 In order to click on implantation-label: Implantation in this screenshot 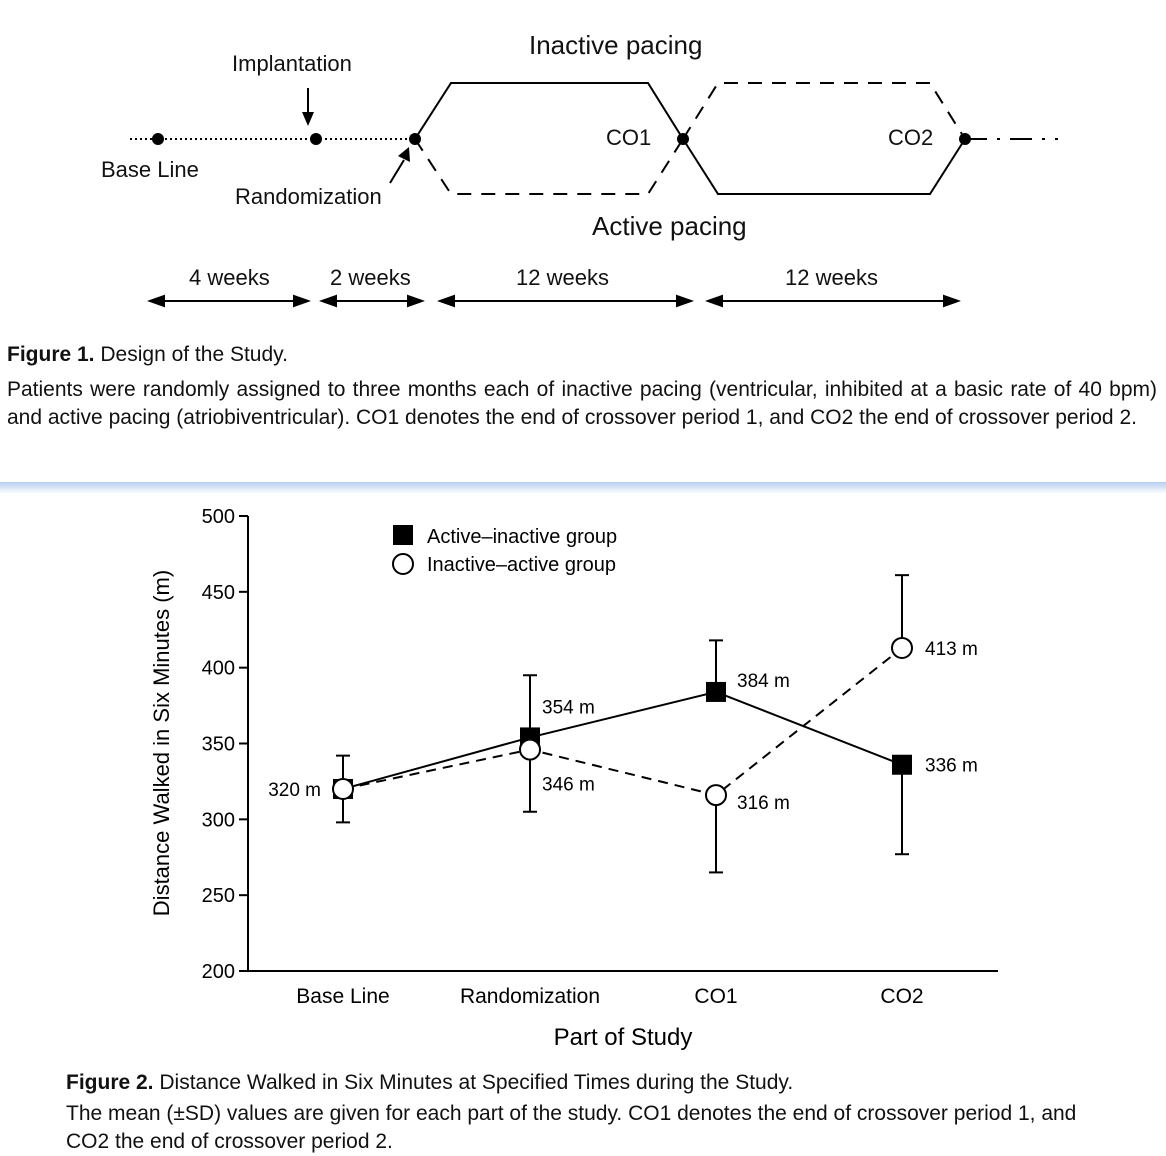, I will do `click(292, 63)`.